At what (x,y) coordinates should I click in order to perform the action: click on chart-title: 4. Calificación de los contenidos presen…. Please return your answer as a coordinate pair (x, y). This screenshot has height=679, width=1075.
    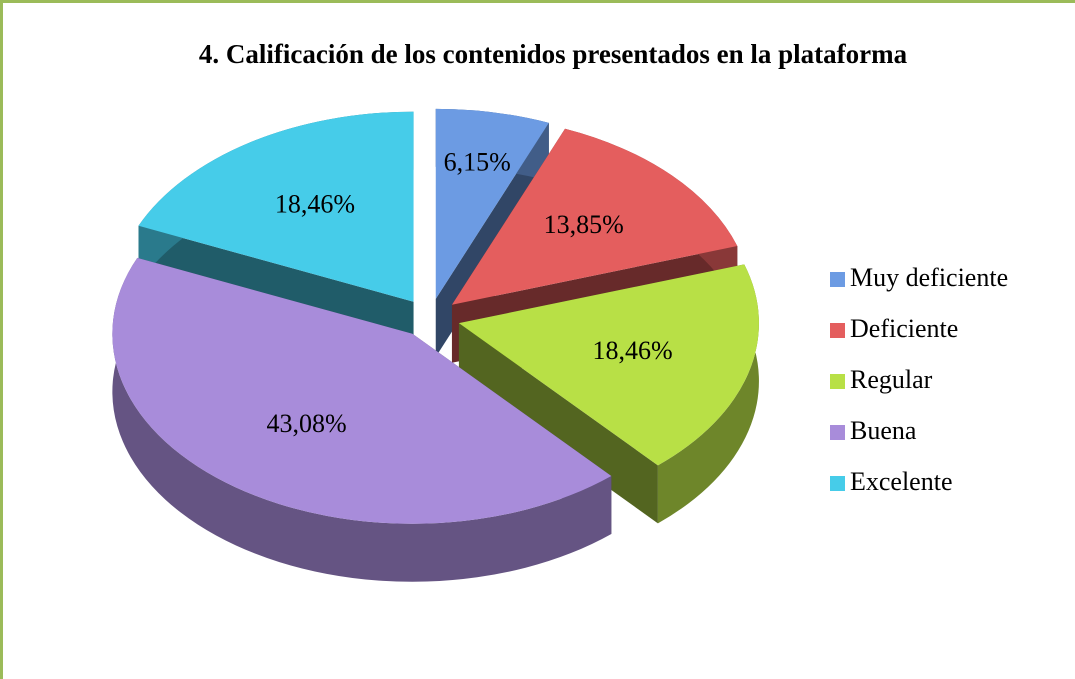
    Looking at the image, I should click on (553, 54).